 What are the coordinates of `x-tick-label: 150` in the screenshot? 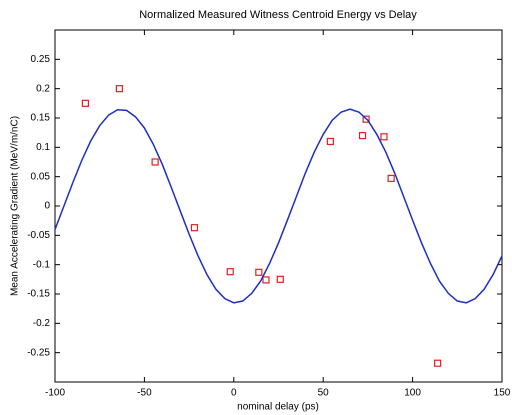 It's located at (502, 393).